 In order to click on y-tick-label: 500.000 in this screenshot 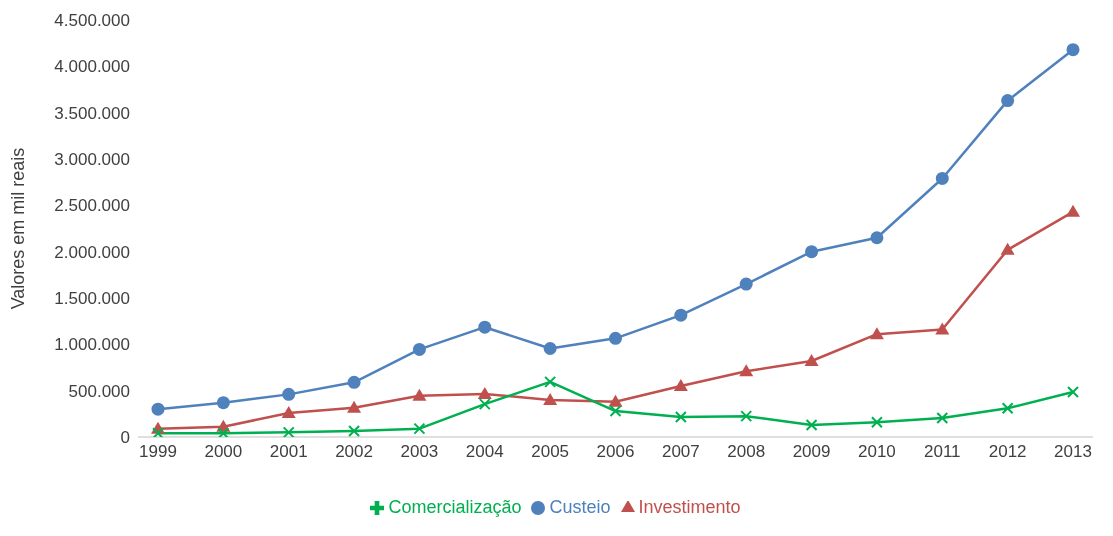, I will do `click(99, 391)`.